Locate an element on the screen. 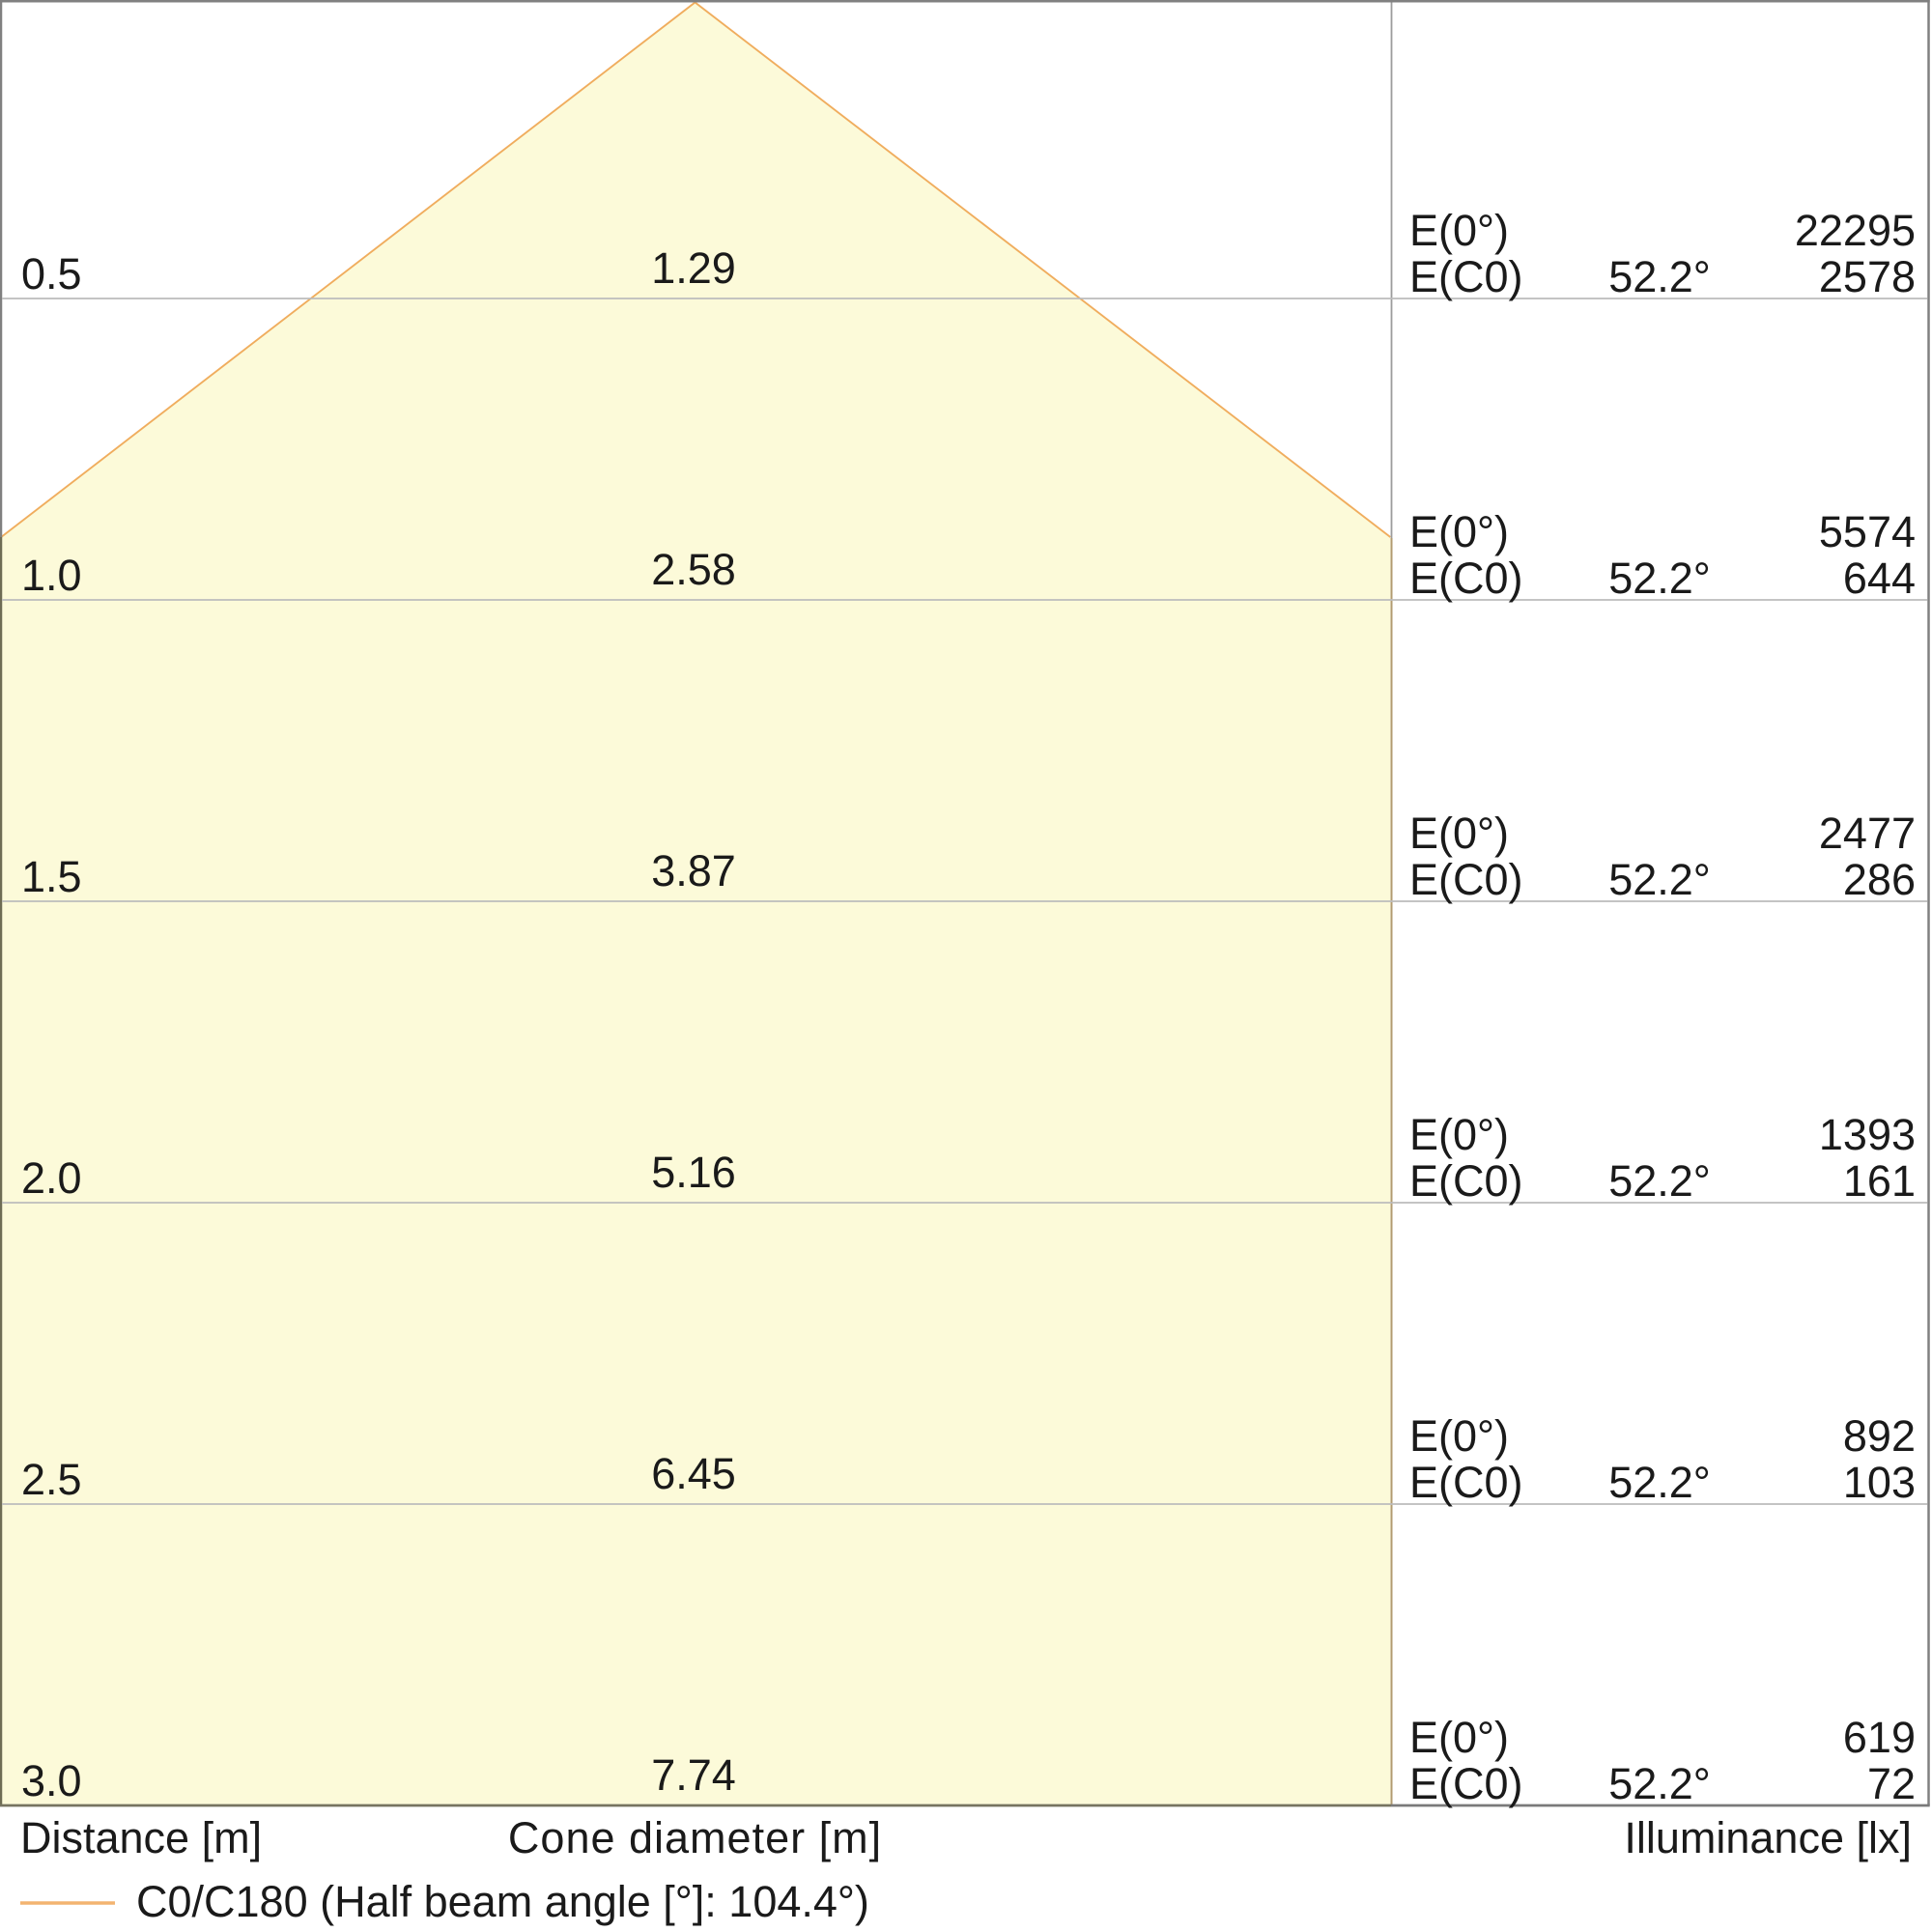 This screenshot has height=1932, width=1932. svg-text: 619 is located at coordinates (1879, 1737).